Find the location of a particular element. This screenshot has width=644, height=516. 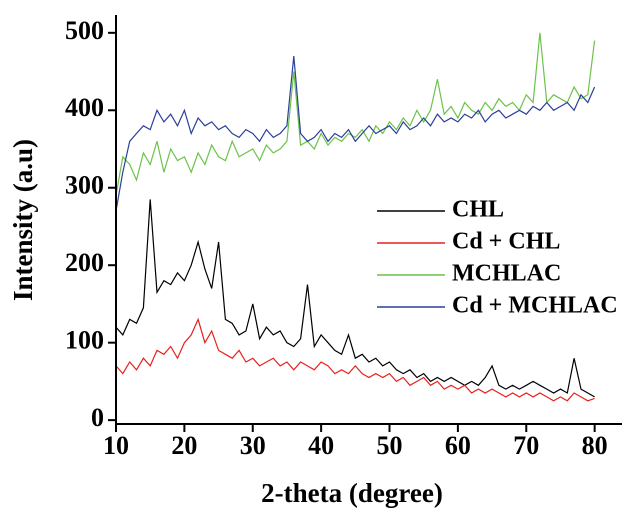

x-tick-label: 70 is located at coordinates (526, 445).